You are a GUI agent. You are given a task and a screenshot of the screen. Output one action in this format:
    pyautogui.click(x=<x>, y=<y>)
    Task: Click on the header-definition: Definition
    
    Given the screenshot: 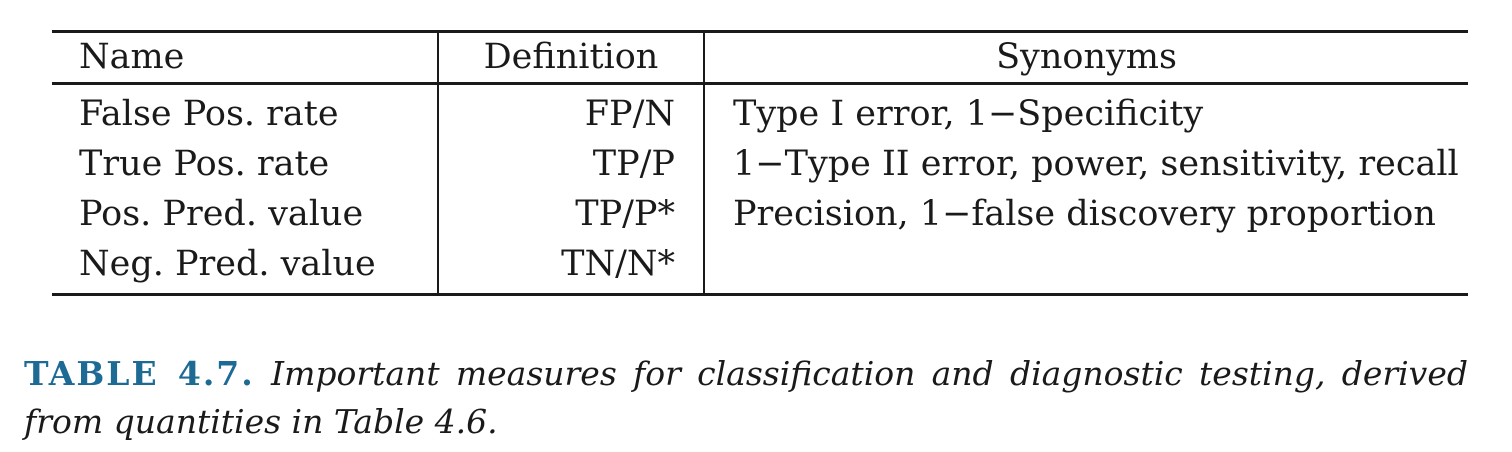 What is the action you would take?
    pyautogui.click(x=571, y=57)
    